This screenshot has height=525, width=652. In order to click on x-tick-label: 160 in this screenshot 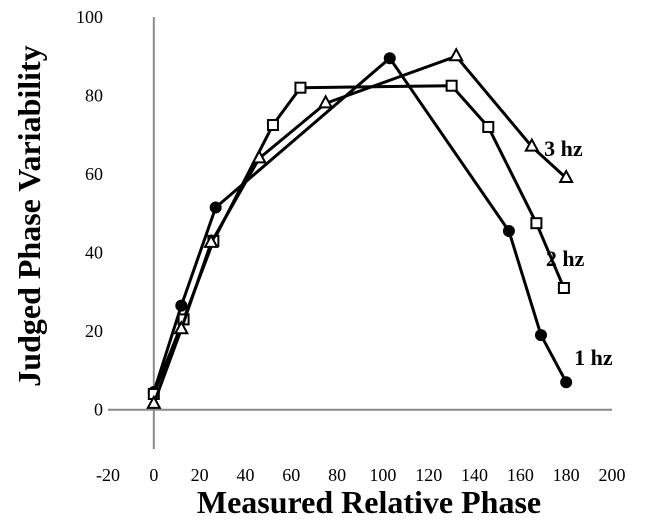, I will do `click(520, 475)`.